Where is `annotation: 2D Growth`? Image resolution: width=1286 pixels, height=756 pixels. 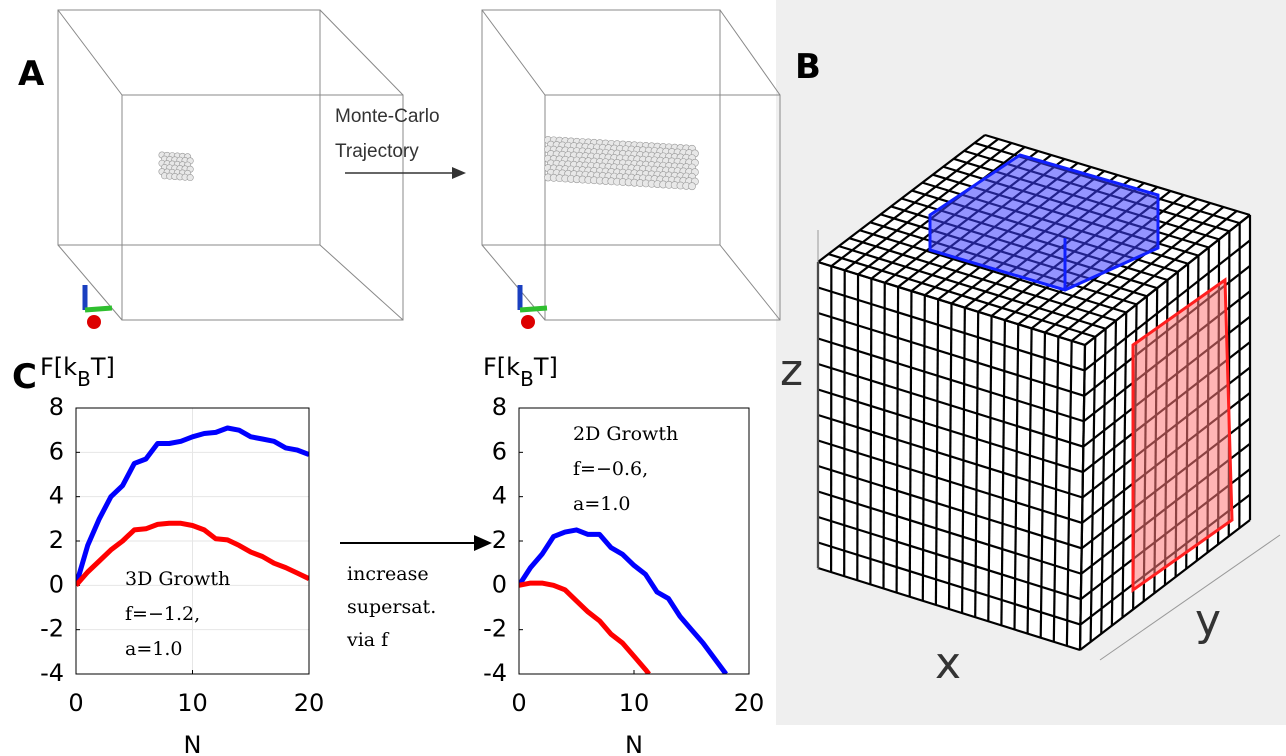 annotation: 2D Growth is located at coordinates (625, 434).